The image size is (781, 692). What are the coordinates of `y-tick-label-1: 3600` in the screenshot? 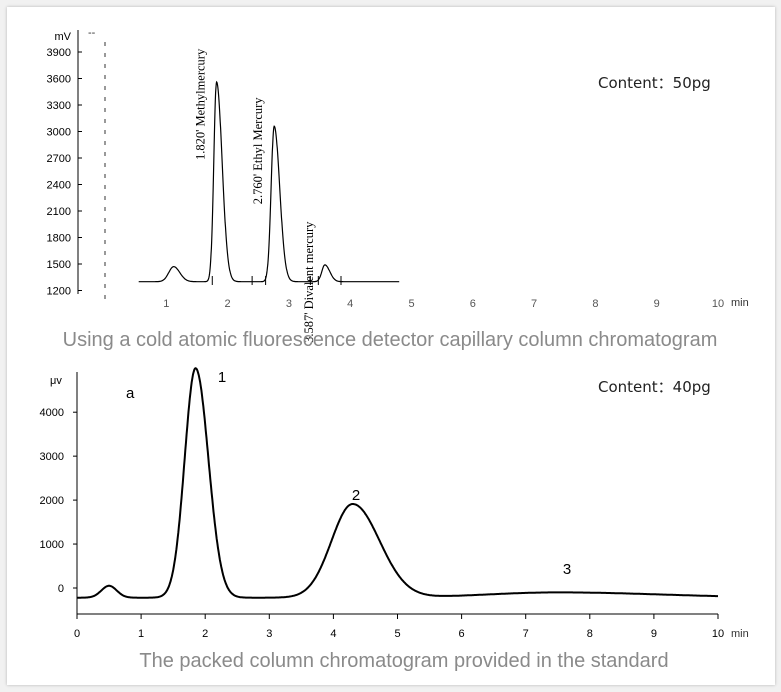 It's located at (59, 80).